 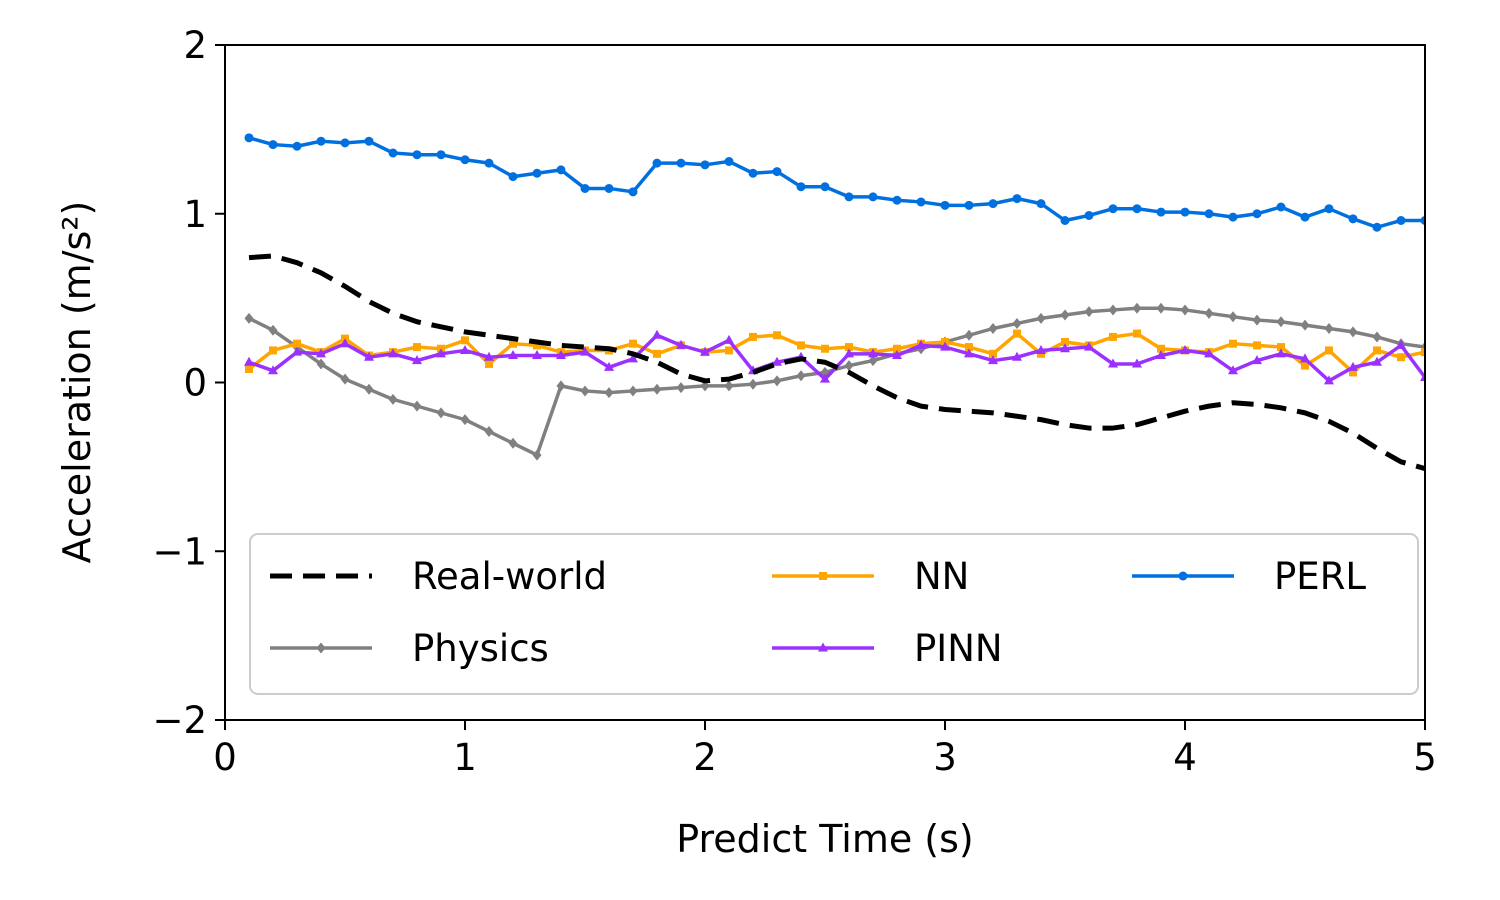 I want to click on x-tick-label: 3, so click(x=945, y=757).